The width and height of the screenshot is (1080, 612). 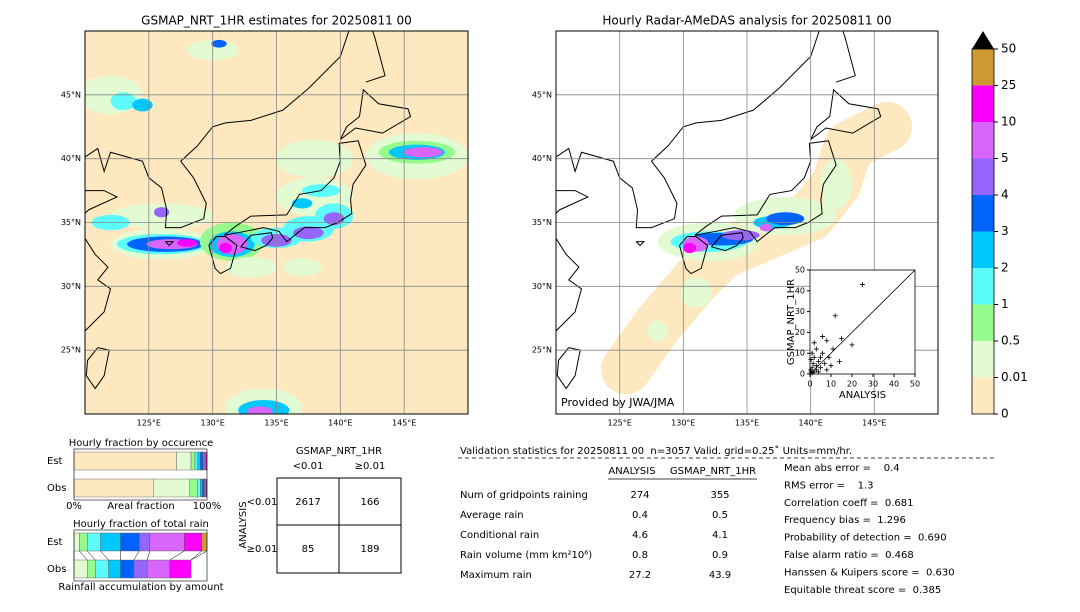 I want to click on category-label: Obs, so click(x=56, y=488).